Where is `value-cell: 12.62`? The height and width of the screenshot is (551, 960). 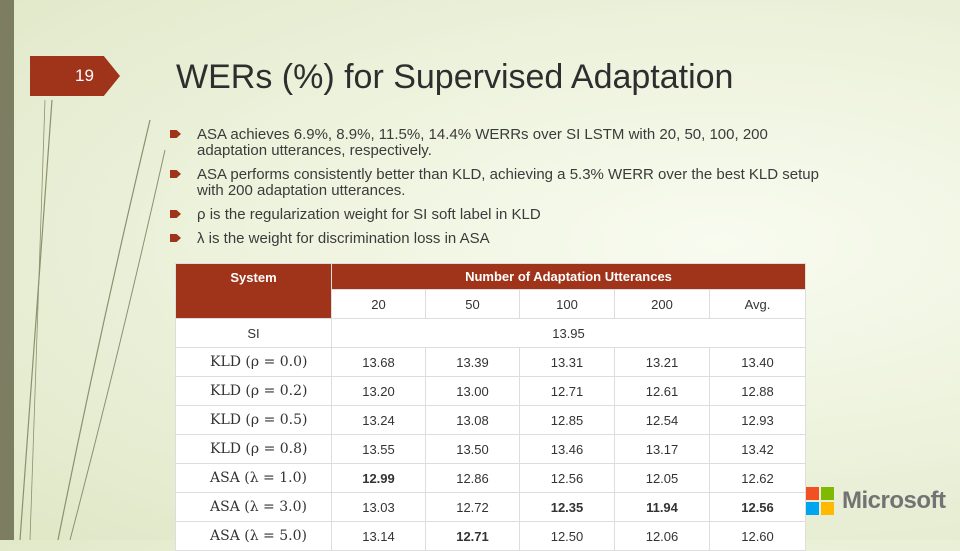
value-cell: 12.62 is located at coordinates (757, 478).